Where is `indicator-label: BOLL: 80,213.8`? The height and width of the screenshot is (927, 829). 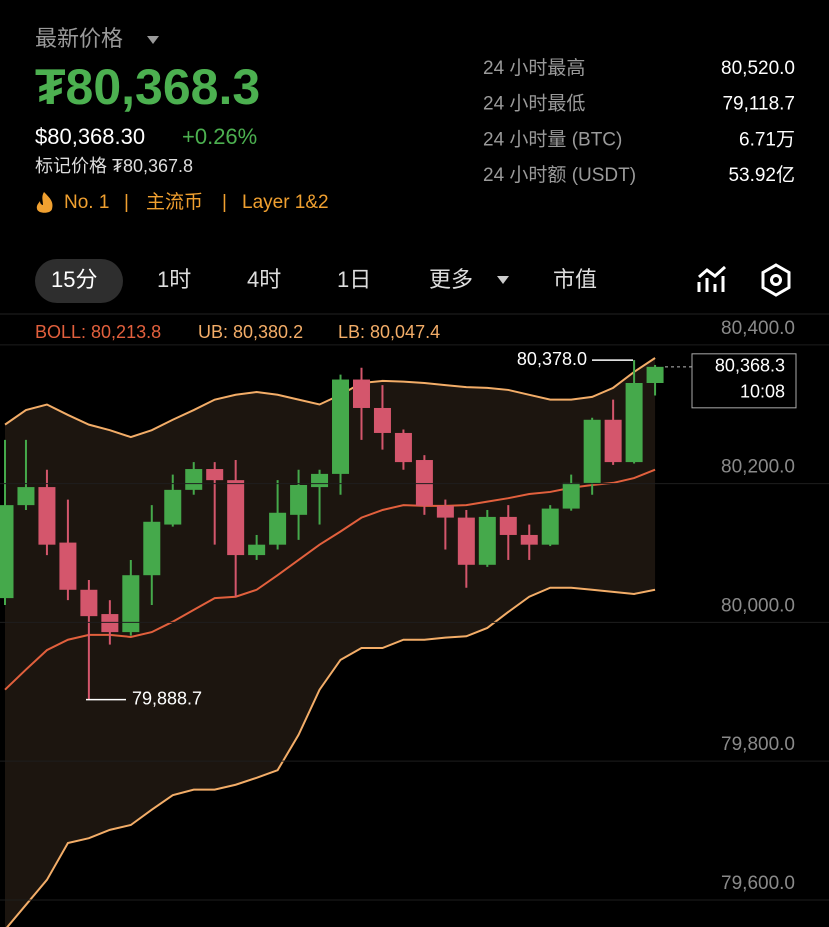
indicator-label: BOLL: 80,213.8 is located at coordinates (98, 332).